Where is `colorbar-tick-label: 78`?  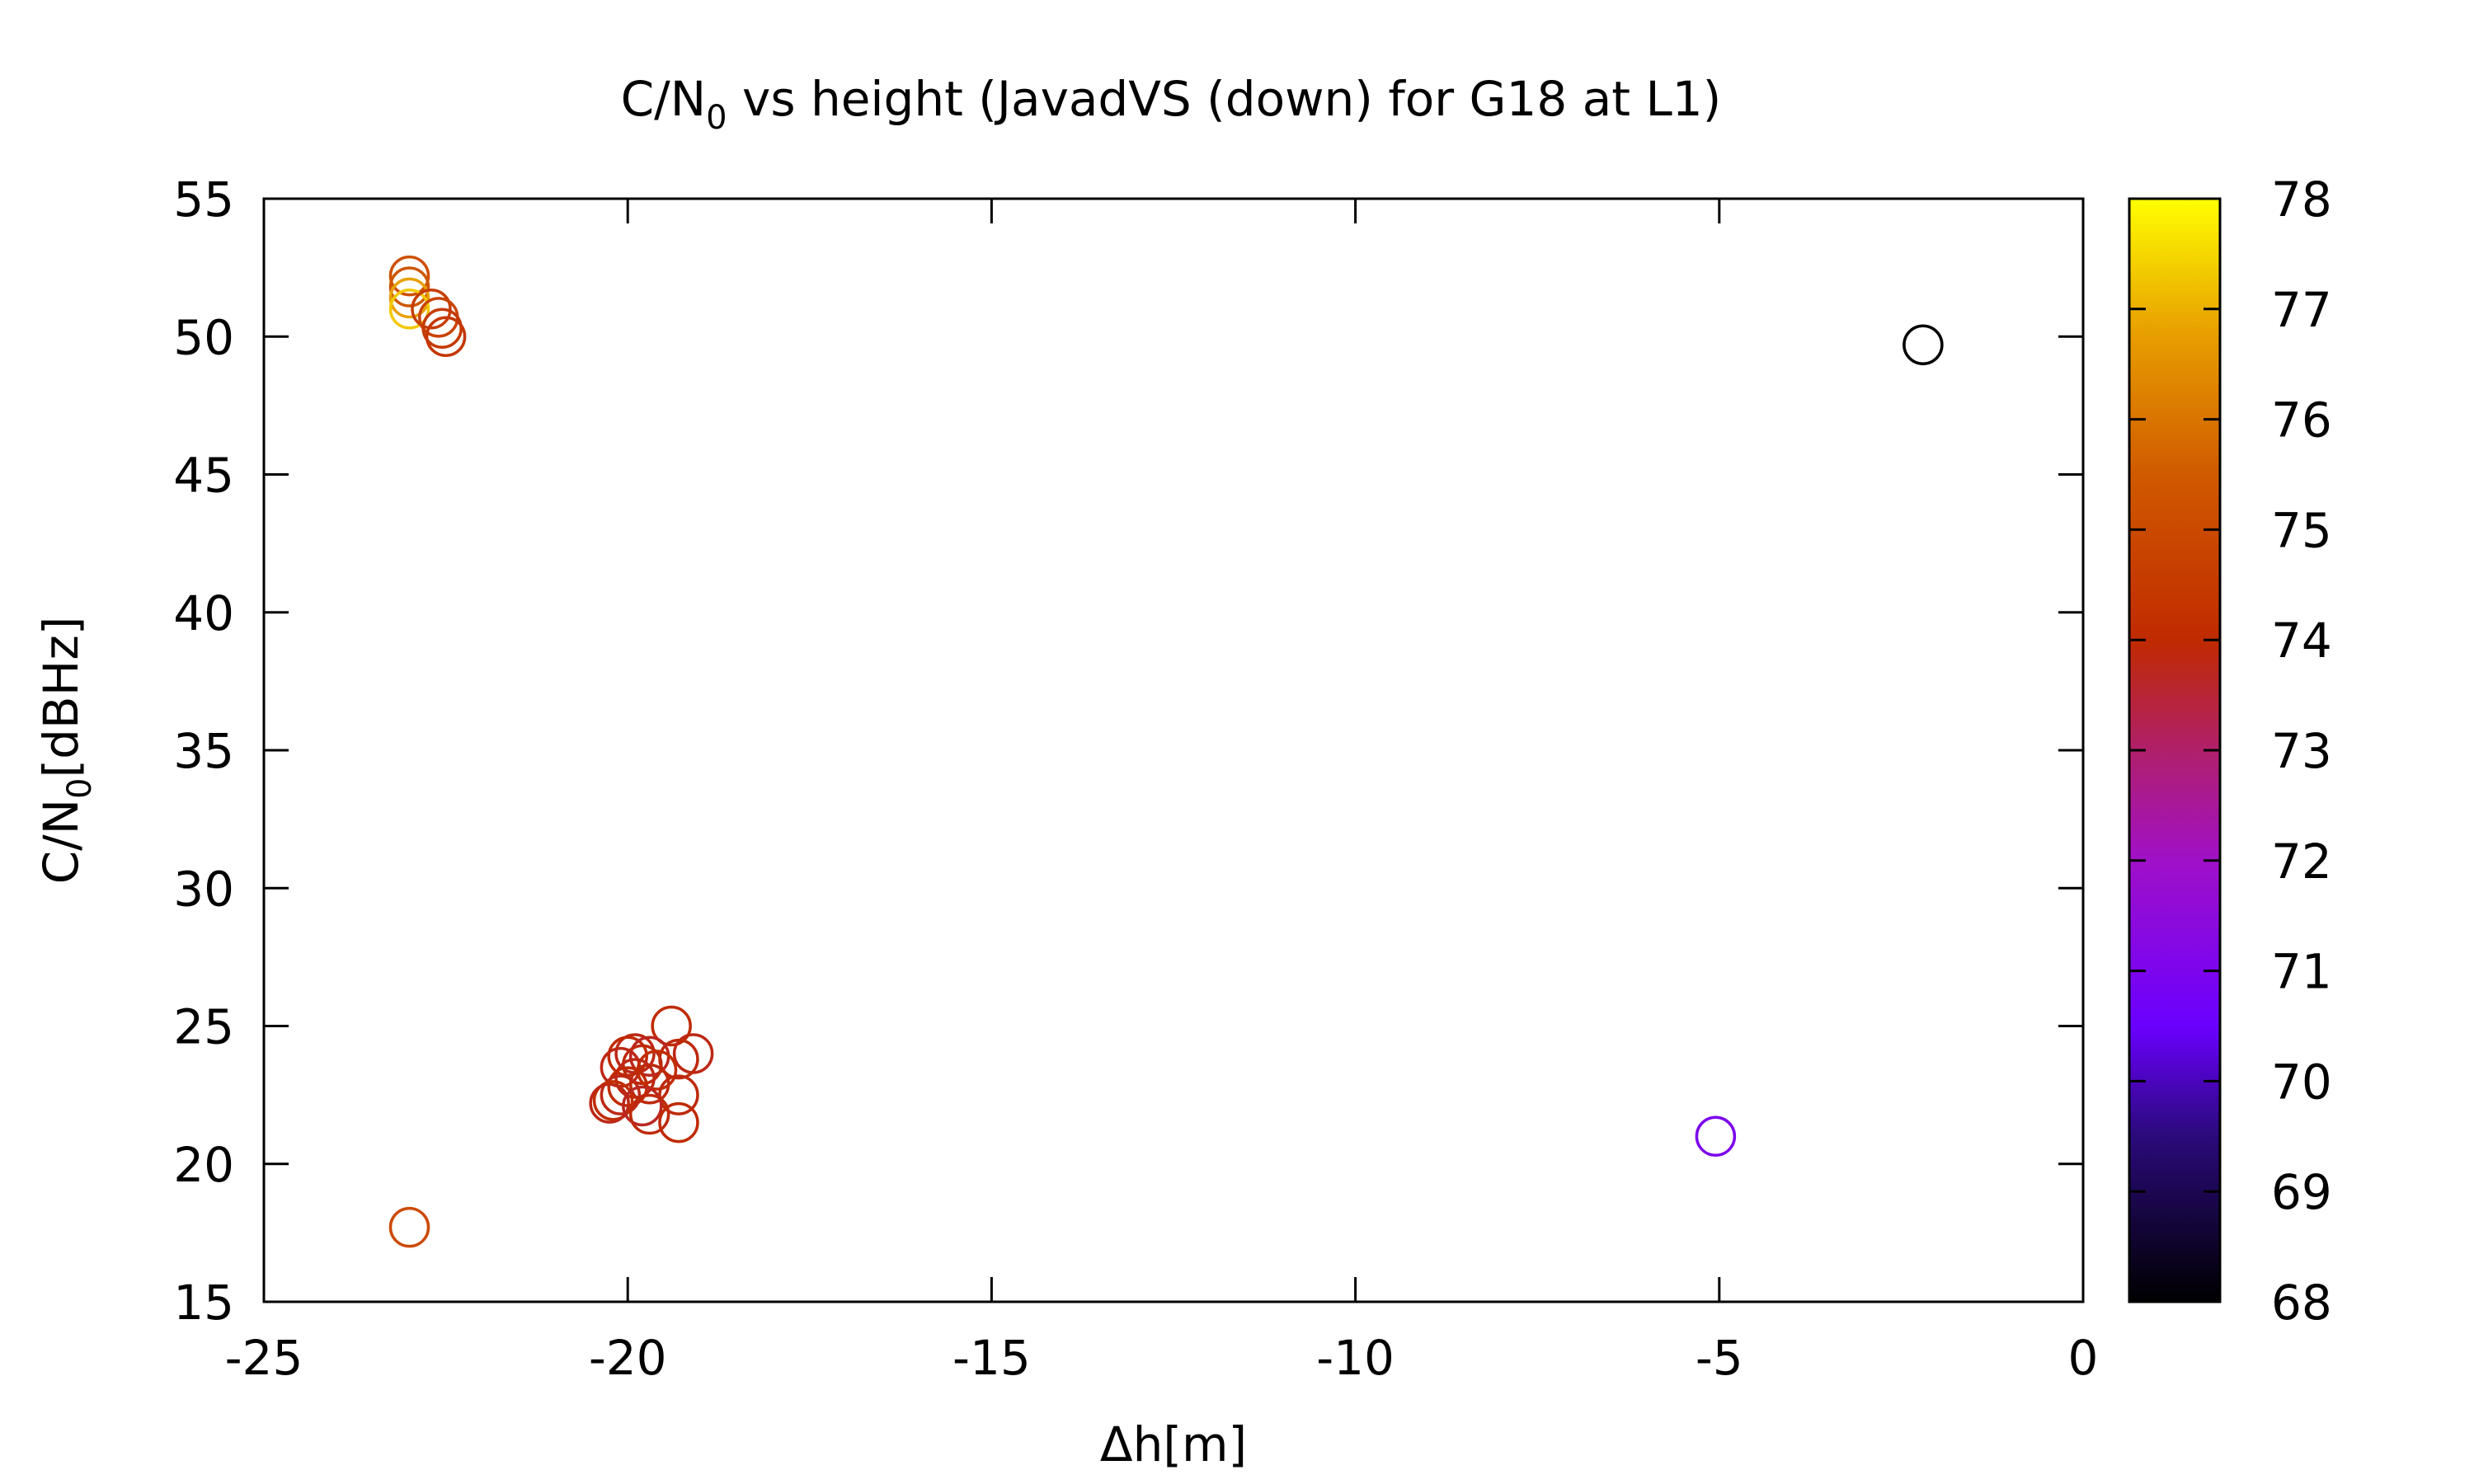
colorbar-tick-label: 78 is located at coordinates (2301, 199).